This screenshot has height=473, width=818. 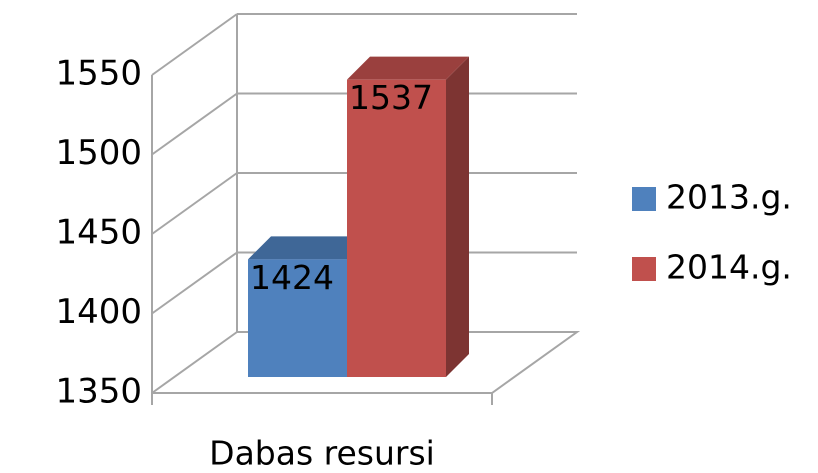 I want to click on y-tick-label: 1350, so click(x=98, y=392).